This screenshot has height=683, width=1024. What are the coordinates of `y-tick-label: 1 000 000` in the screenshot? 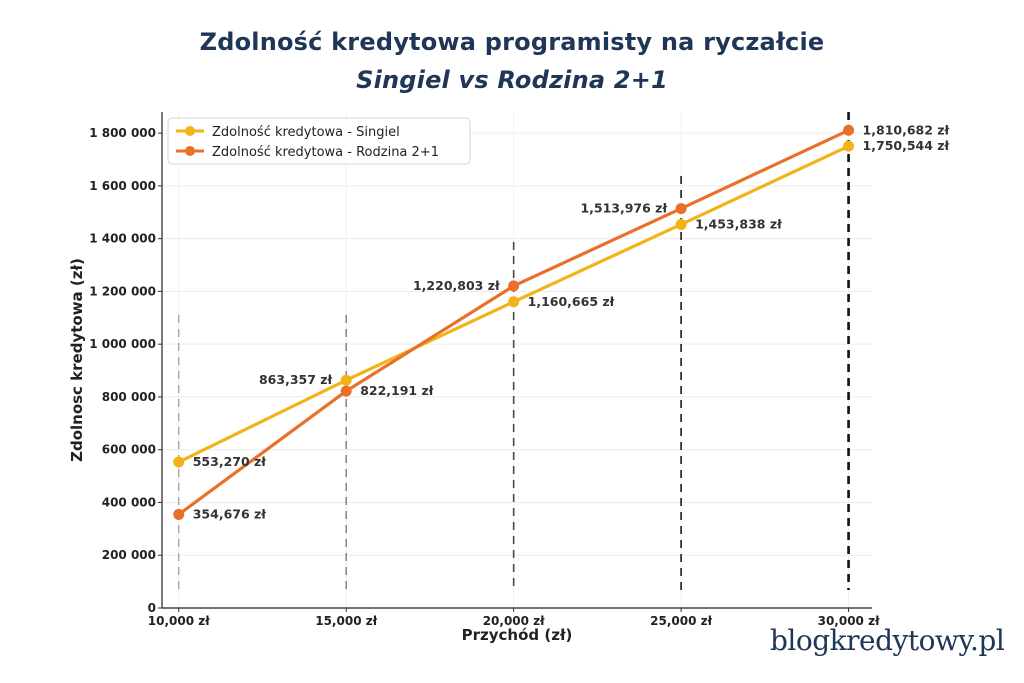 It's located at (122, 344).